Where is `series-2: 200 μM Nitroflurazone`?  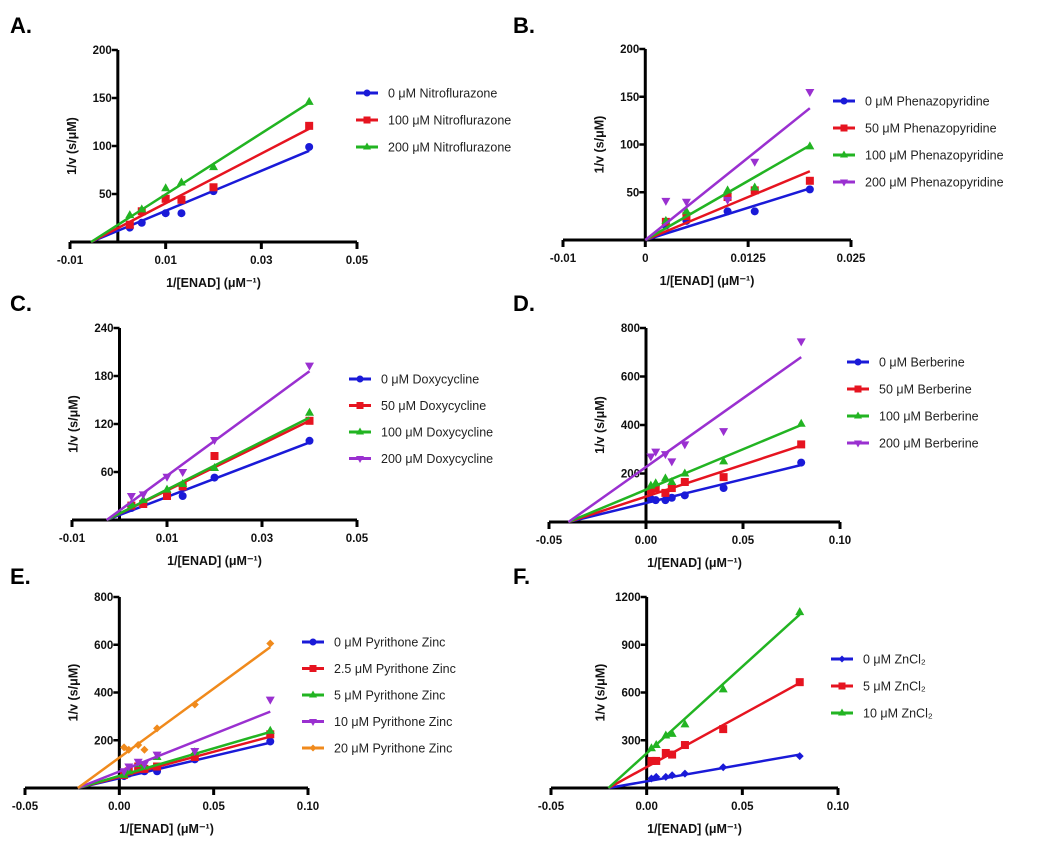
series-2: 200 μM Nitroflurazone is located at coordinates (300, 170).